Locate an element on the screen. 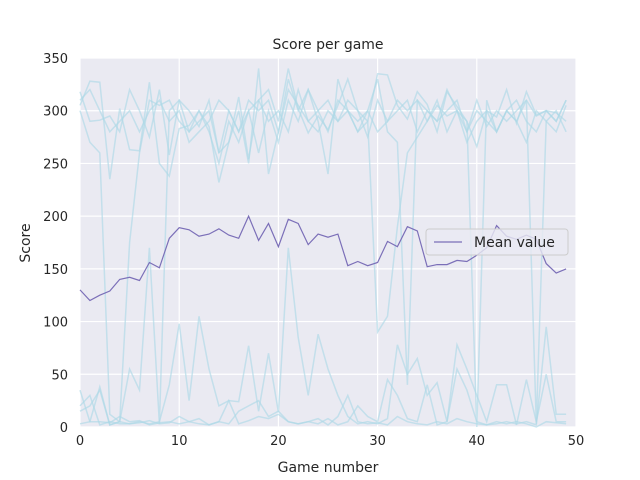 The image size is (640, 480). x-tick-label: 10 is located at coordinates (179, 441).